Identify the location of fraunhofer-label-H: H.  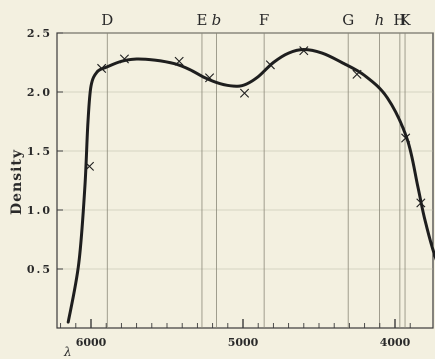
(399, 20).